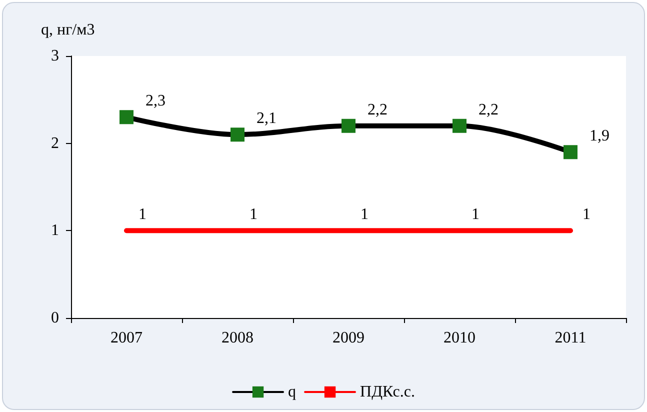 The width and height of the screenshot is (647, 412). Describe the element at coordinates (55, 318) in the screenshot. I see `y-tick-label: 0` at that location.